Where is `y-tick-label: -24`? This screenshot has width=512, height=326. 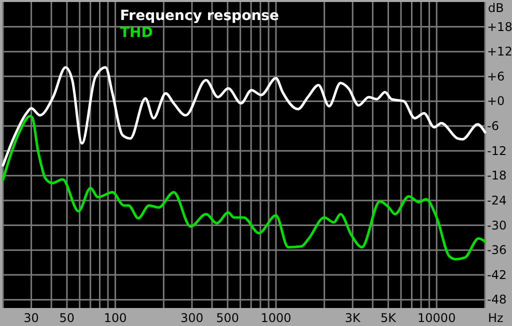
y-tick-label: -24 is located at coordinates (497, 200).